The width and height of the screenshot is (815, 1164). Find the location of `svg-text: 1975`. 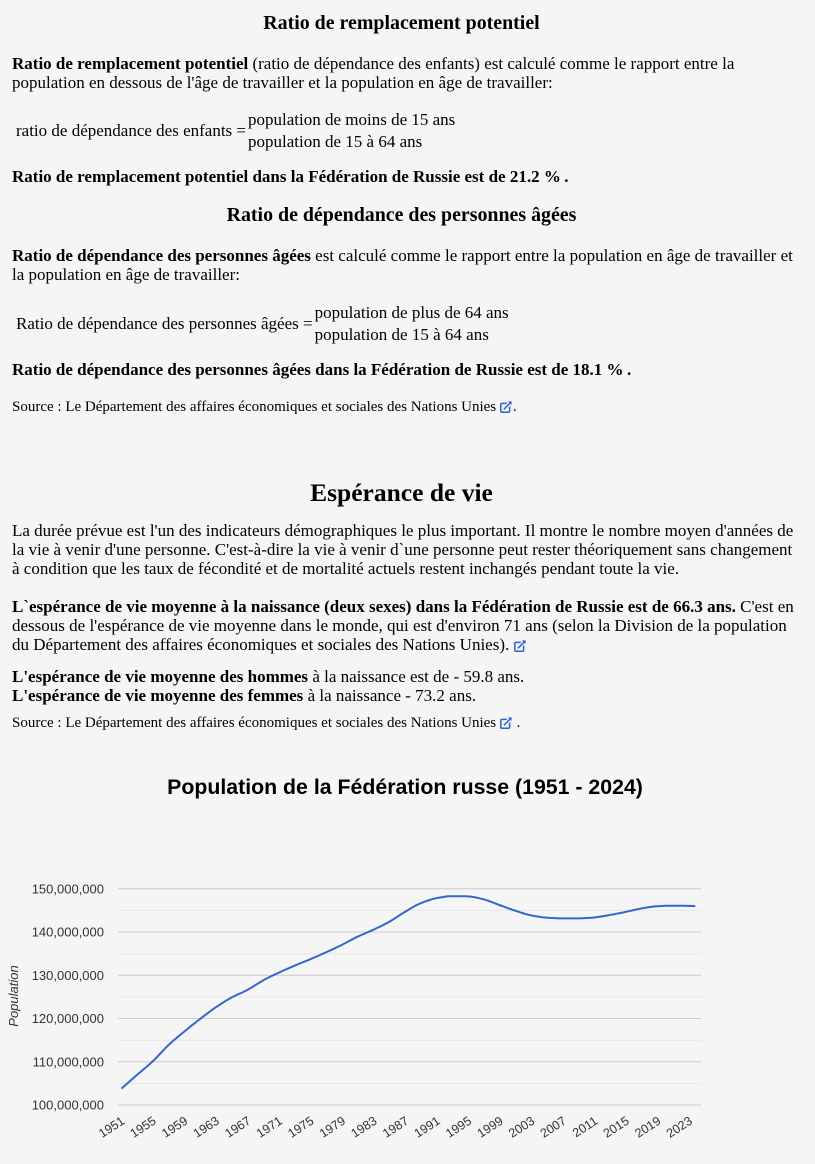

svg-text: 1975 is located at coordinates (300, 1127).